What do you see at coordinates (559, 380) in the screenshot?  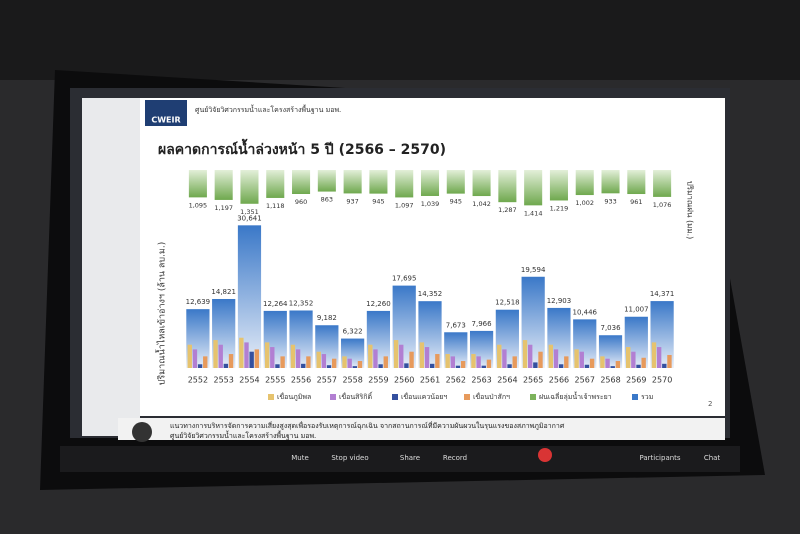 I see `x-tick-label: 2566` at bounding box center [559, 380].